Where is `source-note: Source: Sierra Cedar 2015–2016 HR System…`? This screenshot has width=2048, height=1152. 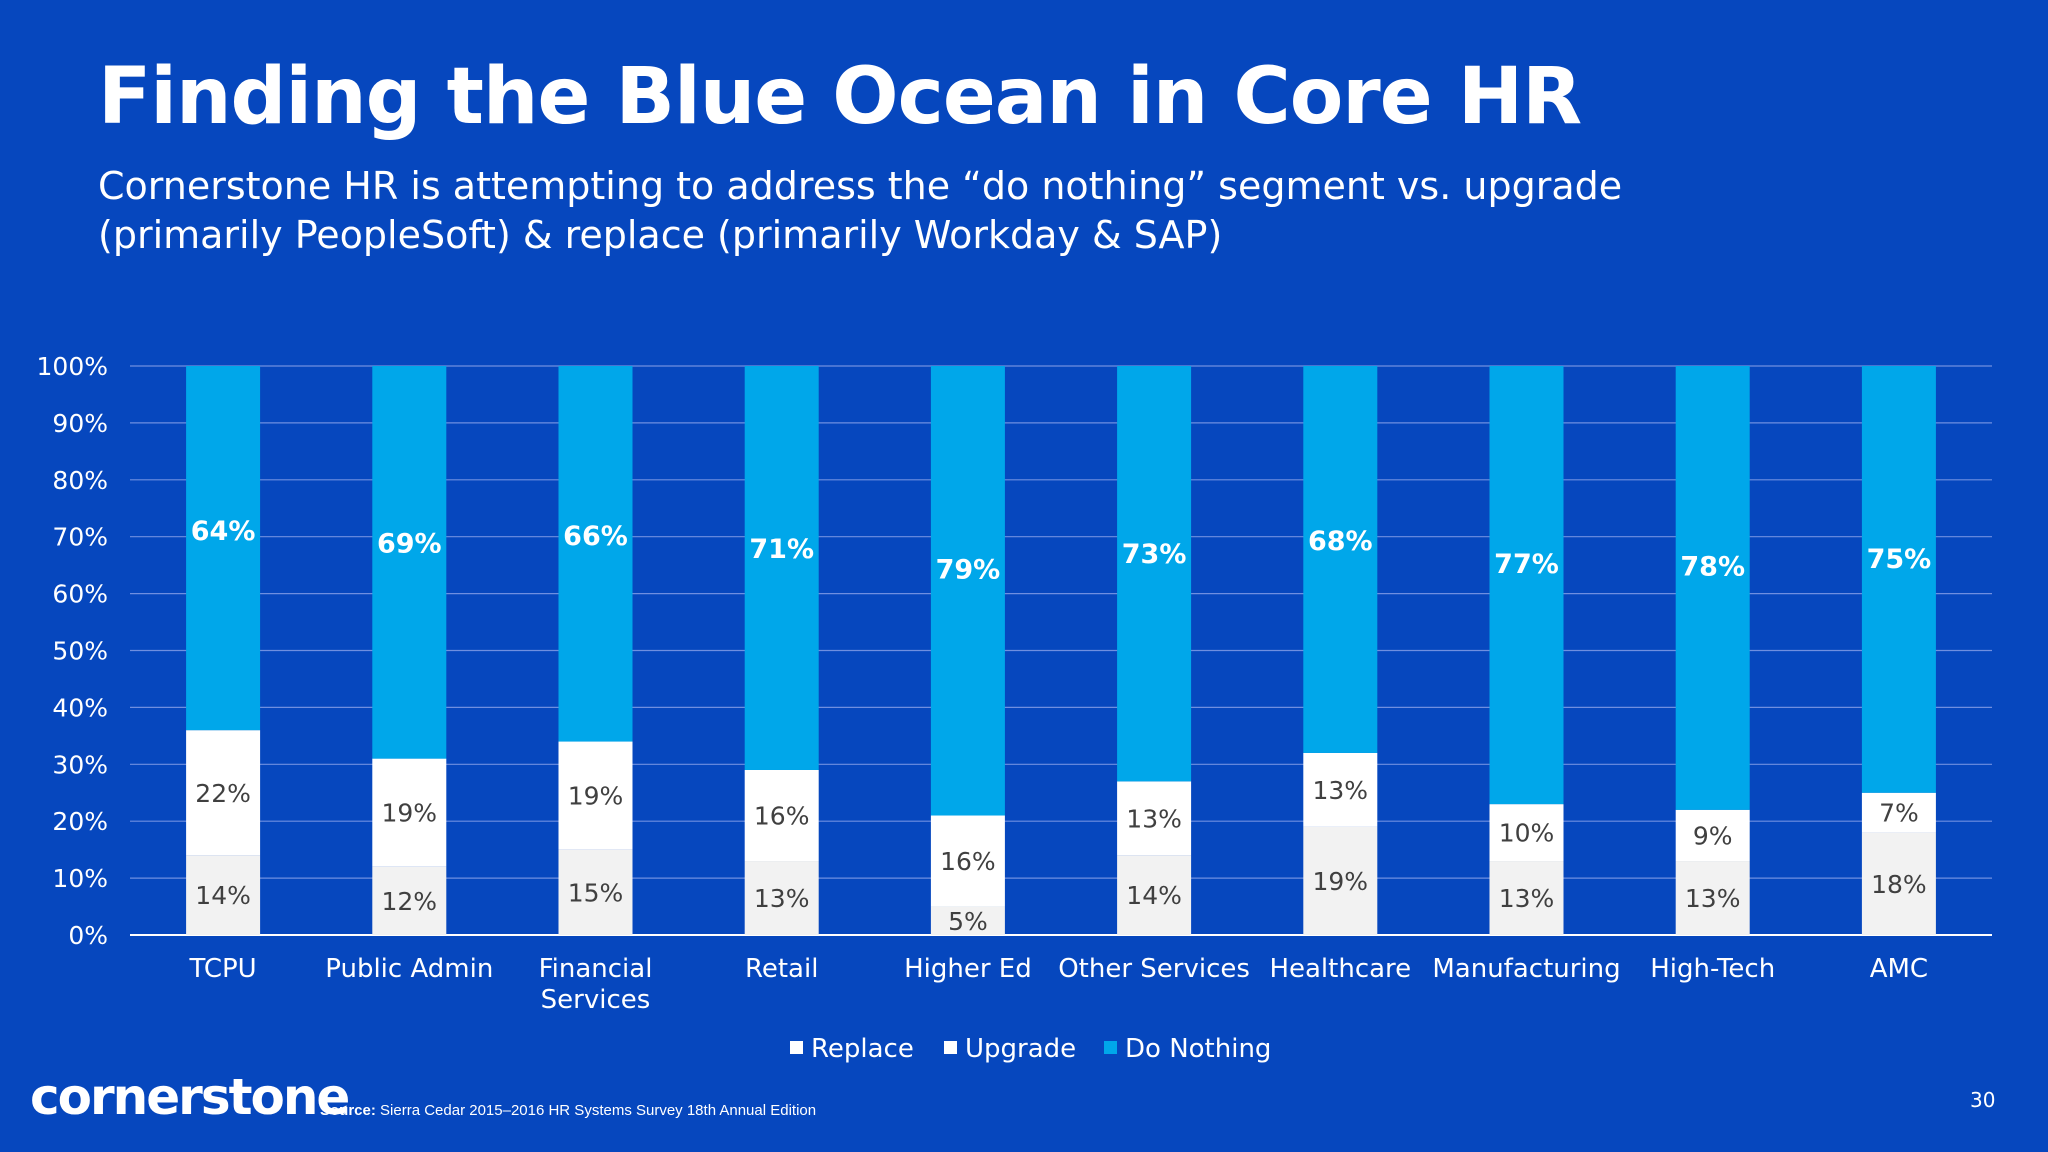
source-note: Source: Sierra Cedar 2015–2016 HR System… is located at coordinates (568, 1110).